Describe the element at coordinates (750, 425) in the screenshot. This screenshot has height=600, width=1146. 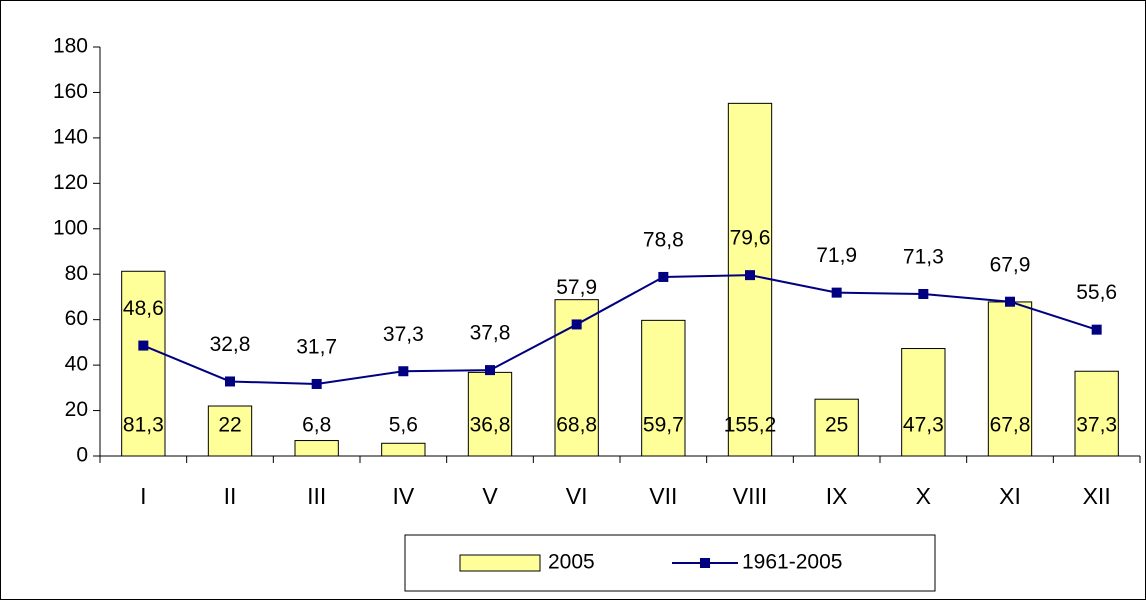
I see `data-label: 155,2` at that location.